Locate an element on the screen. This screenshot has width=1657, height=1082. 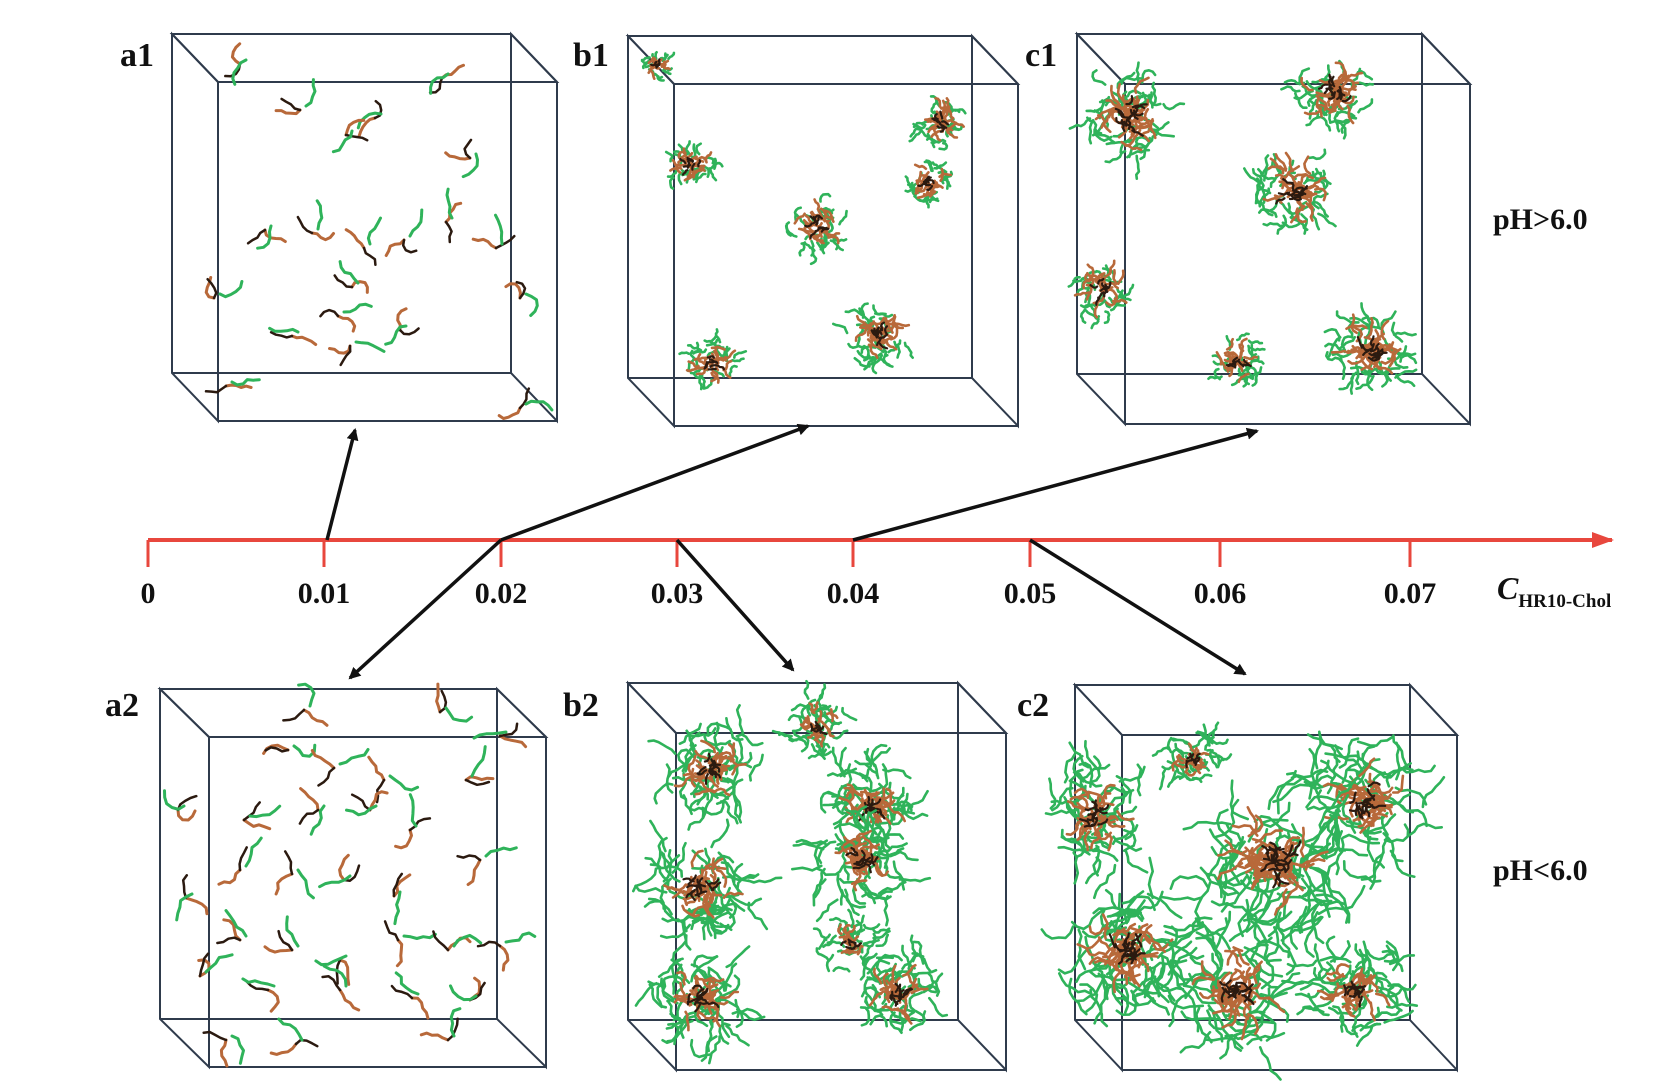
panel-label-c1: c1 is located at coordinates (1041, 55).